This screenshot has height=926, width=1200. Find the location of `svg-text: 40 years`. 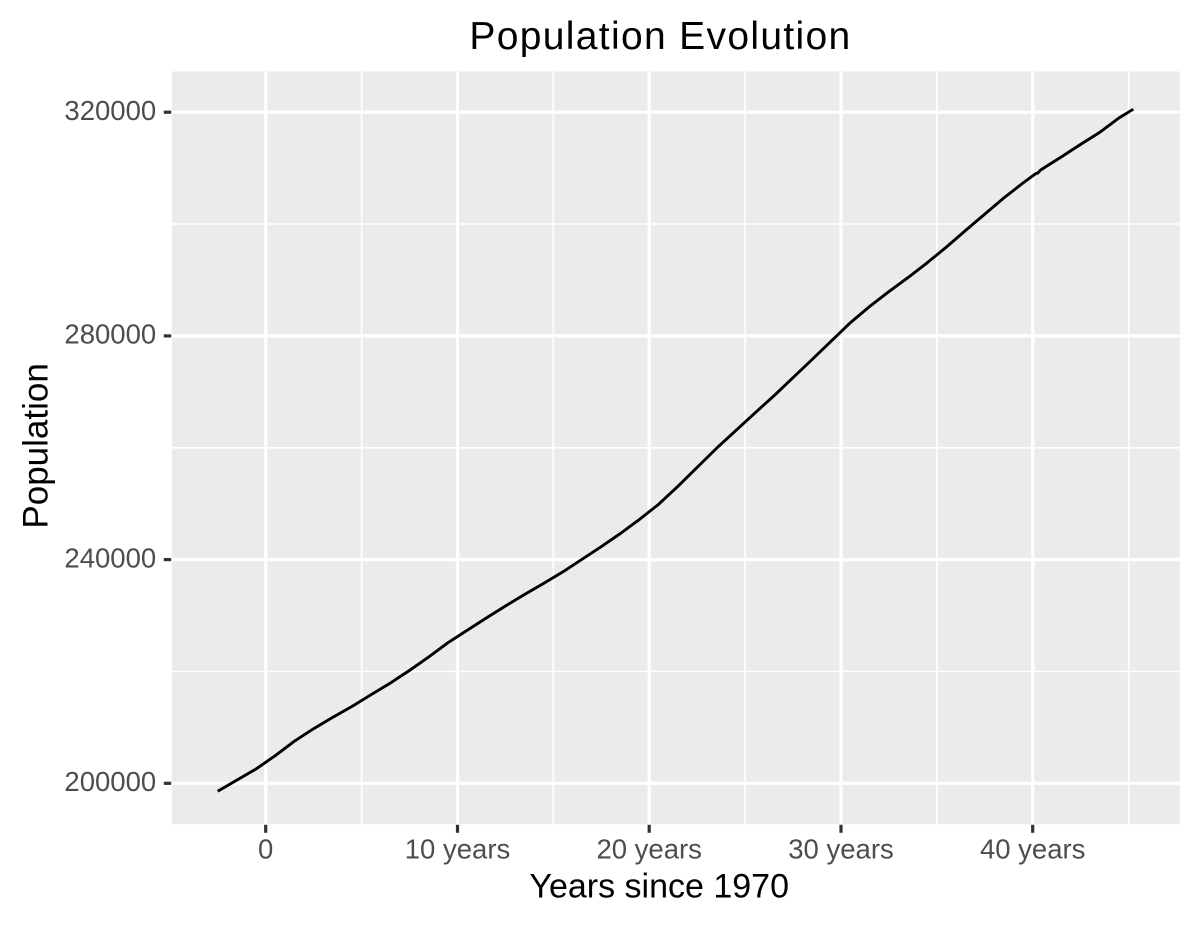

svg-text: 40 years is located at coordinates (1032, 848).